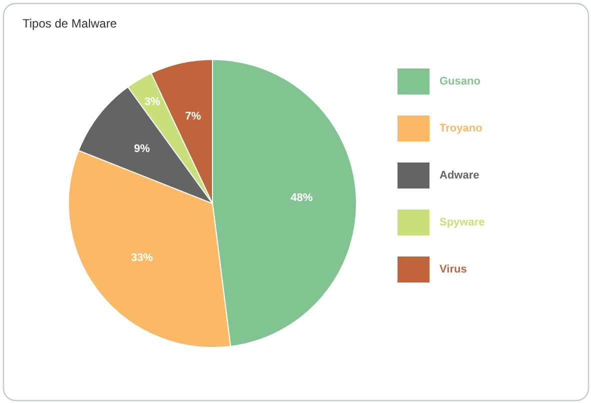 The image size is (591, 403). I want to click on data-label: 48%, so click(301, 198).